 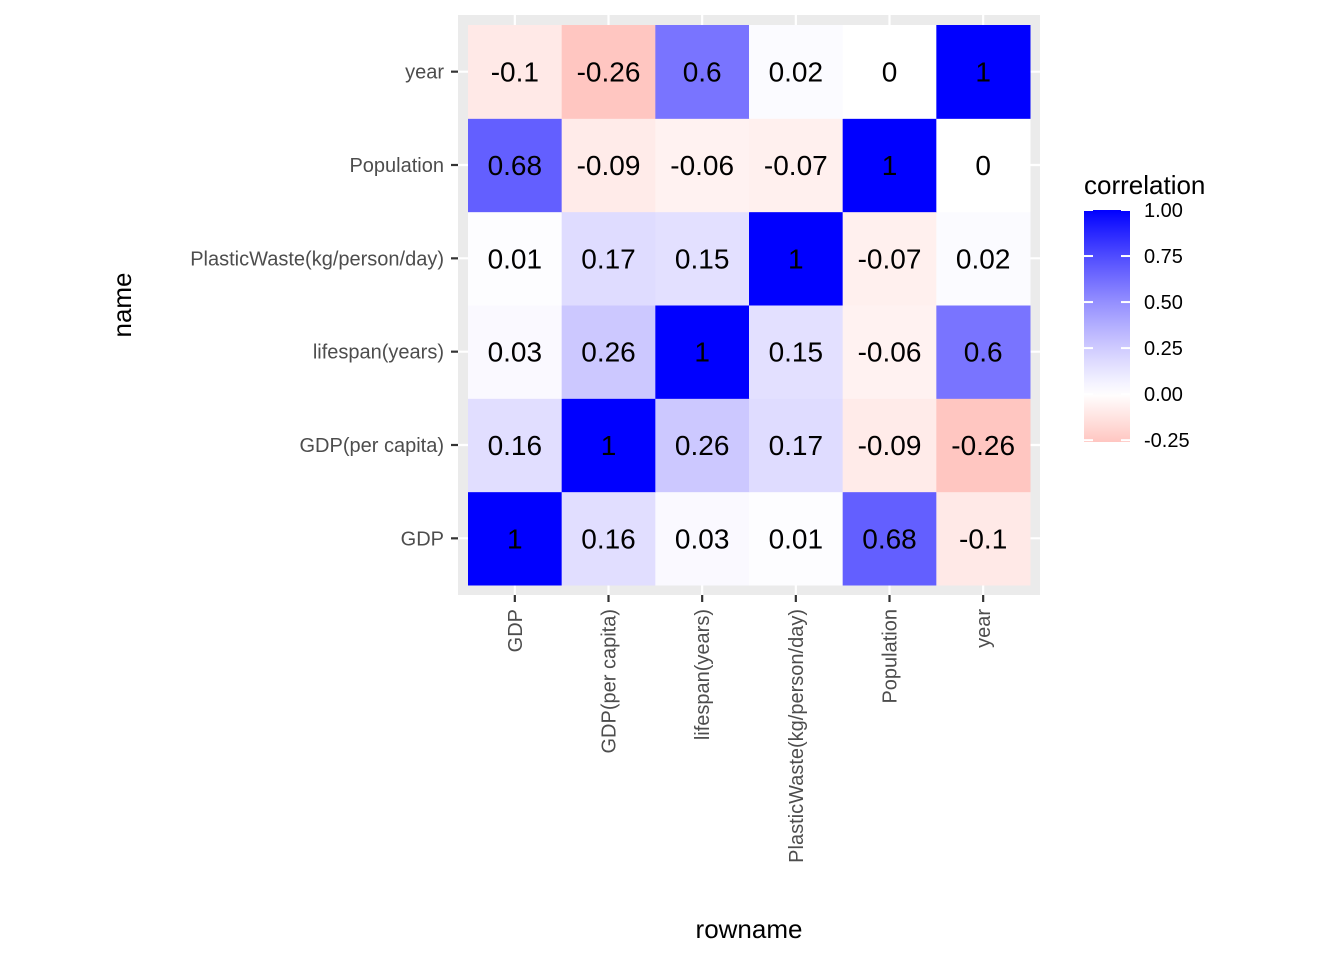 I want to click on y-tick-label-plasticwaste-kg-person-day: PlasticWaste(kg/person/day), so click(x=317, y=259).